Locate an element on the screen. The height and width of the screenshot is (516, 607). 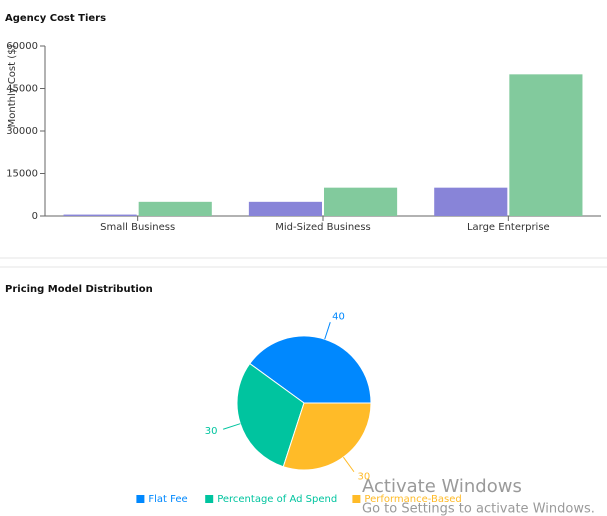
y-axis-label: Monthly Cost ($) is located at coordinates (12, 86).